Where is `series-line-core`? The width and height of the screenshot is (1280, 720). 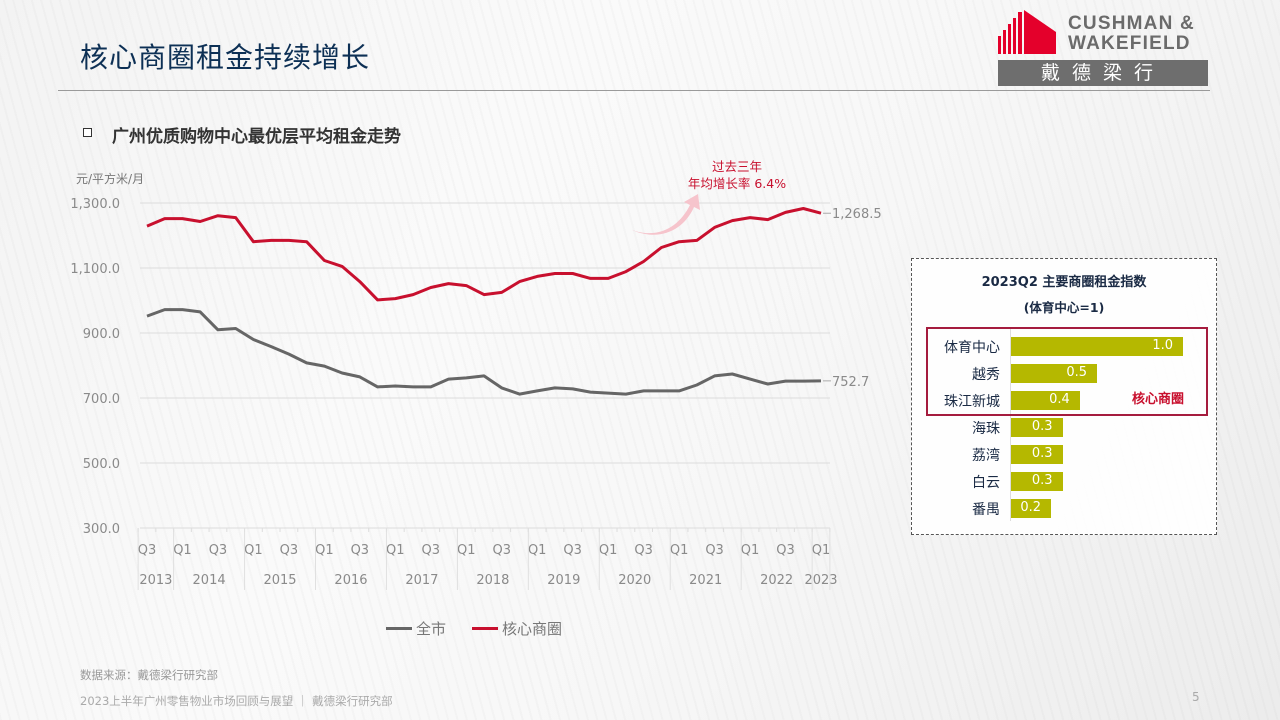
series-line-core is located at coordinates (484, 254).